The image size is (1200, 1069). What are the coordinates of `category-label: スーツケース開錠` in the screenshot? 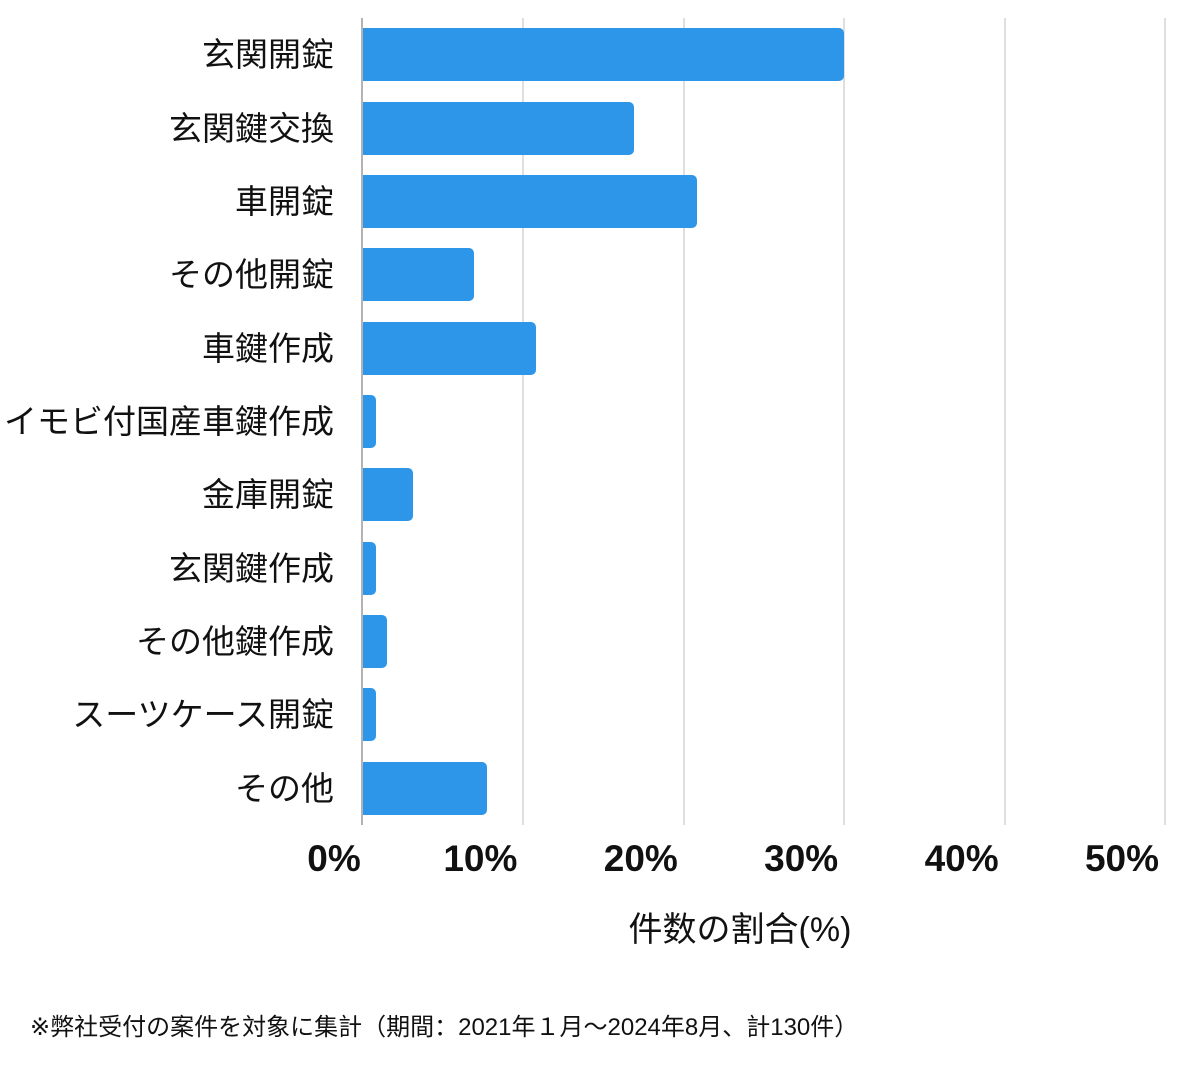 It's located at (203, 715).